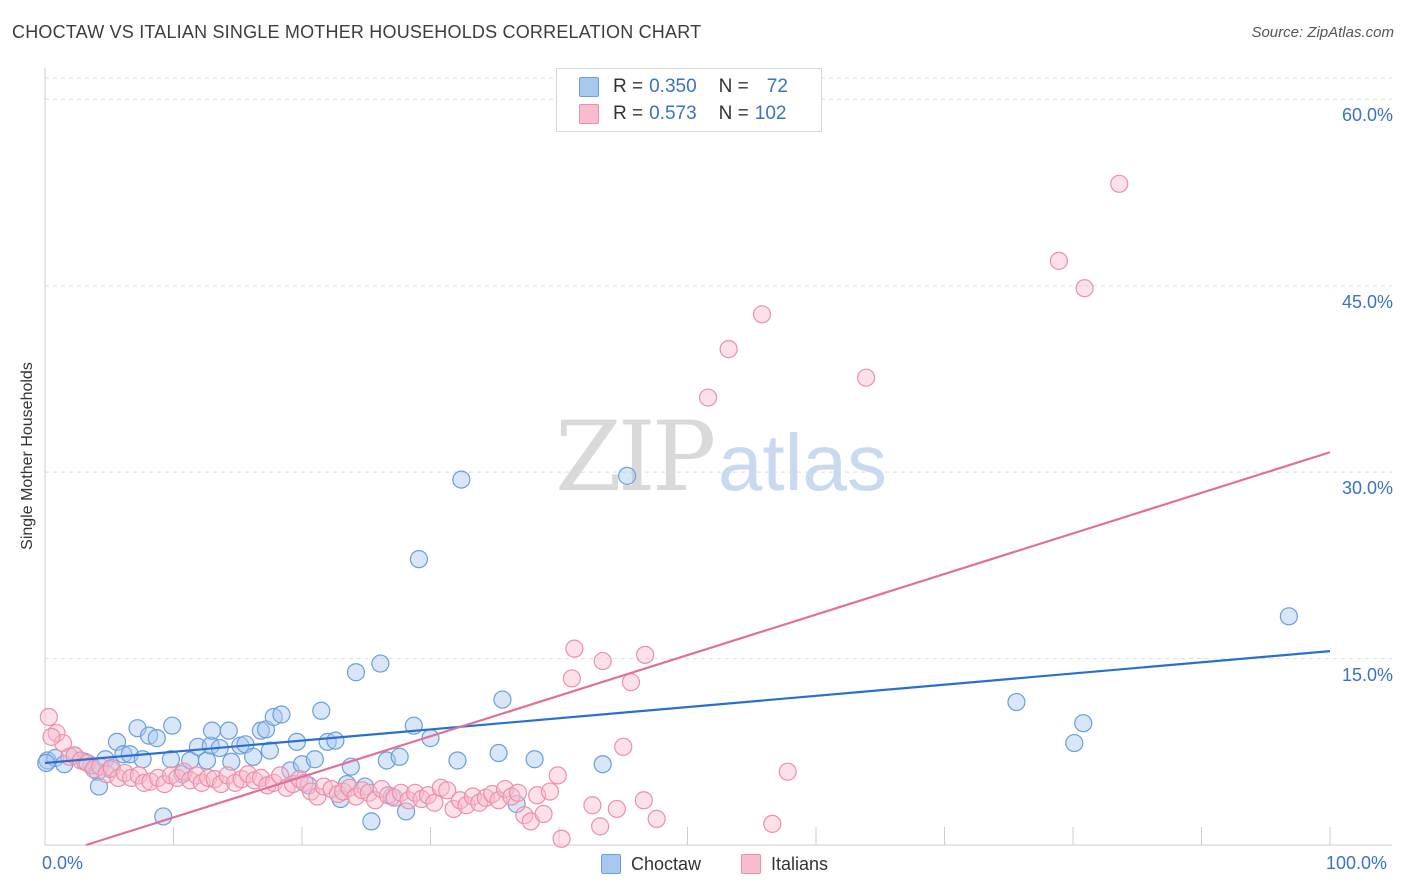 Image resolution: width=1406 pixels, height=892 pixels. Describe the element at coordinates (751, 864) in the screenshot. I see `italians-legend-swatch` at that location.